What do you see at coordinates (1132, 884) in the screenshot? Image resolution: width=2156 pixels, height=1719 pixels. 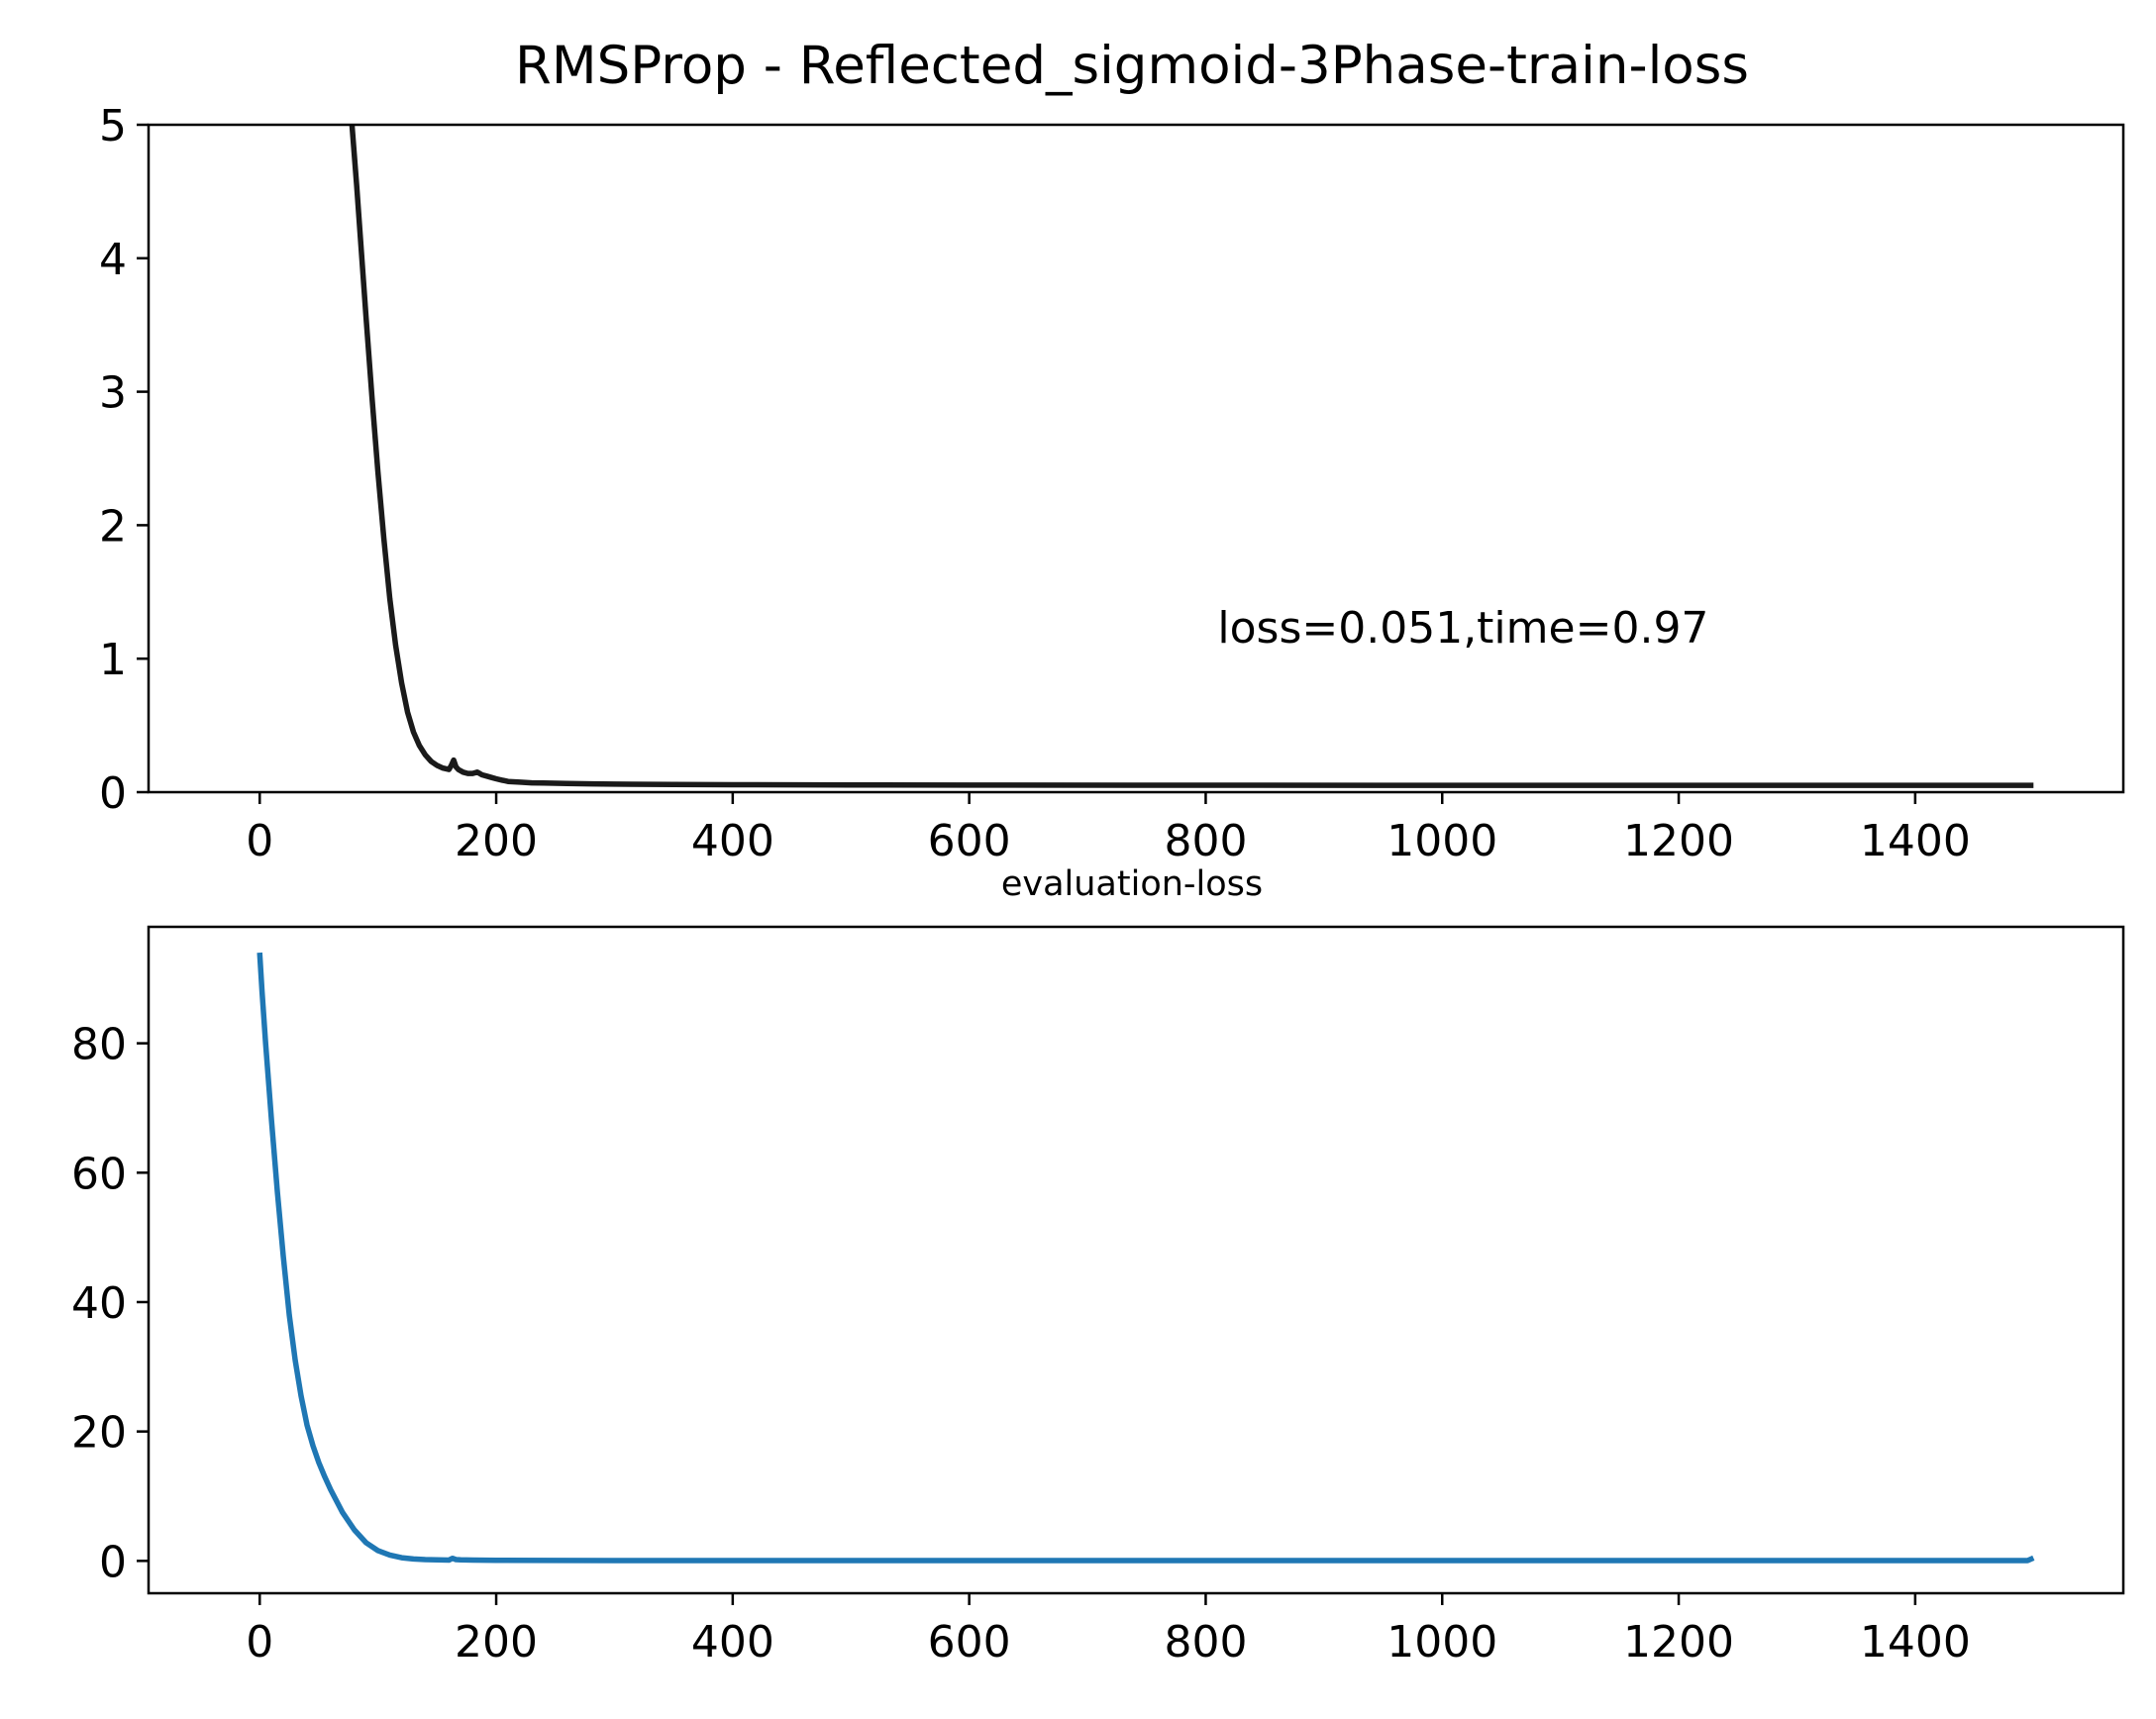 I see `chart-2-title: evaluation-loss` at bounding box center [1132, 884].